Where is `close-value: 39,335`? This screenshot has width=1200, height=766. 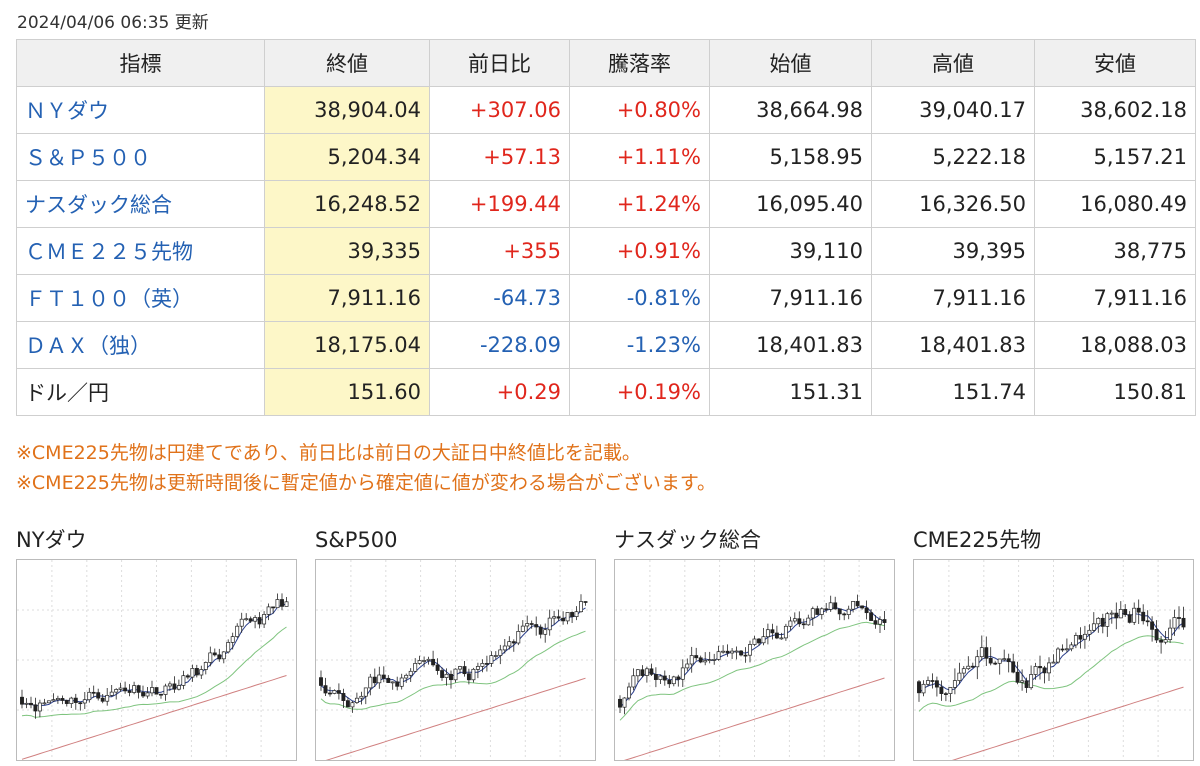 close-value: 39,335 is located at coordinates (347, 251).